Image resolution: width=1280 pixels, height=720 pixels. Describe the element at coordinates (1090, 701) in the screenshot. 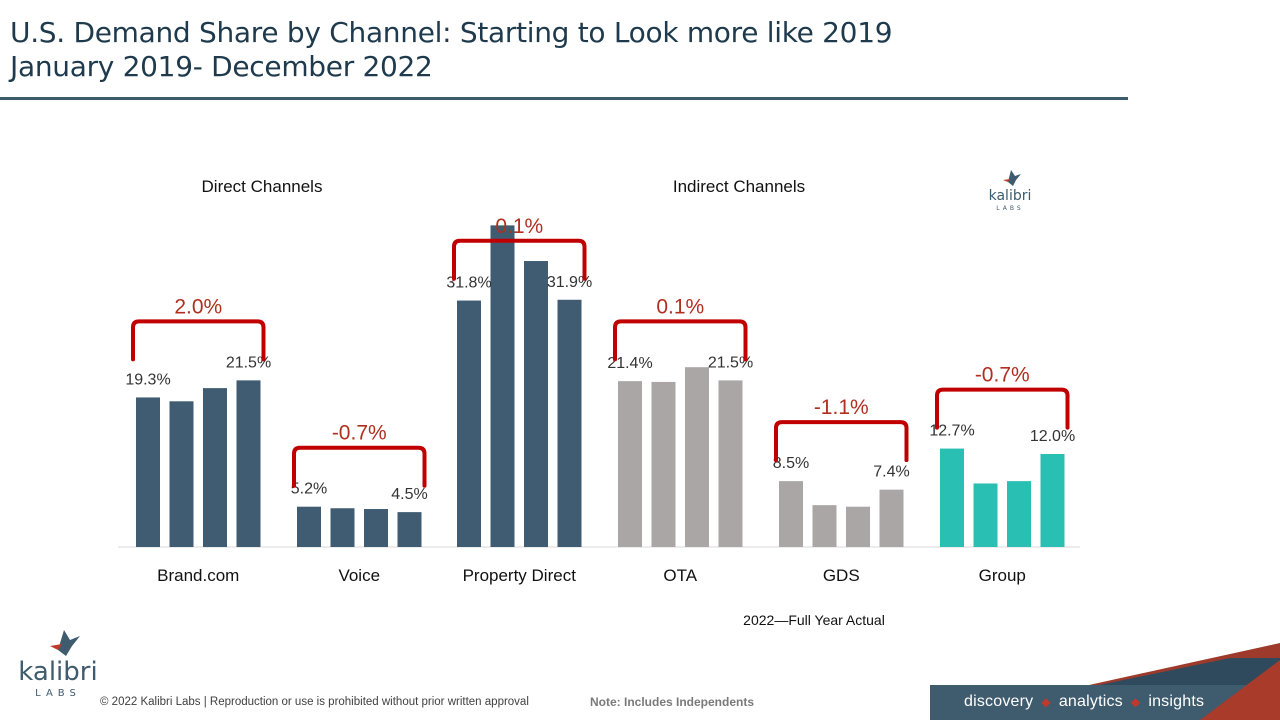

I see `tagline-word-2: analytics` at that location.